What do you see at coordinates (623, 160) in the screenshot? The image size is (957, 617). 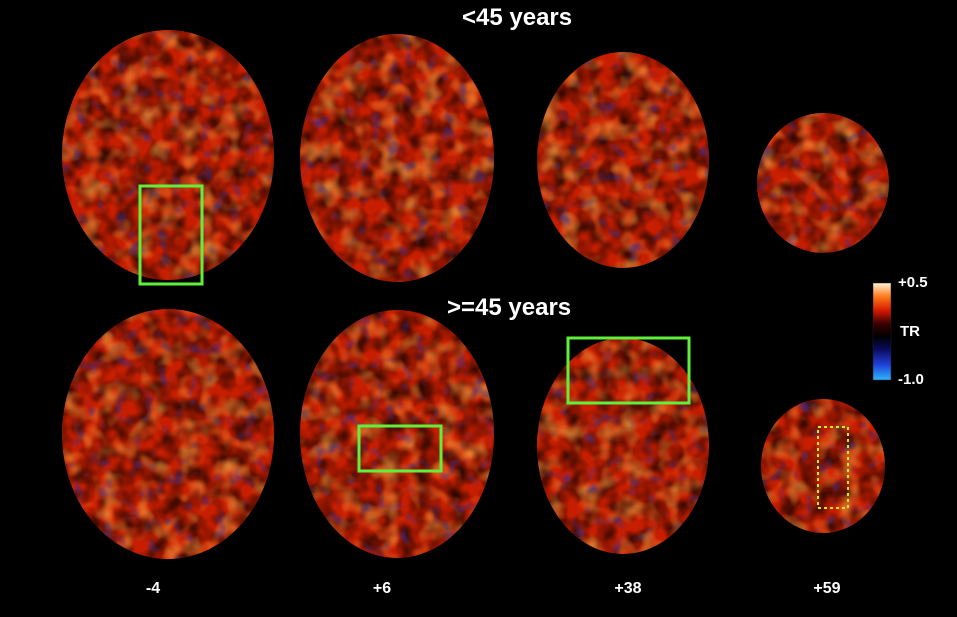 I see `brain-top-plus38` at bounding box center [623, 160].